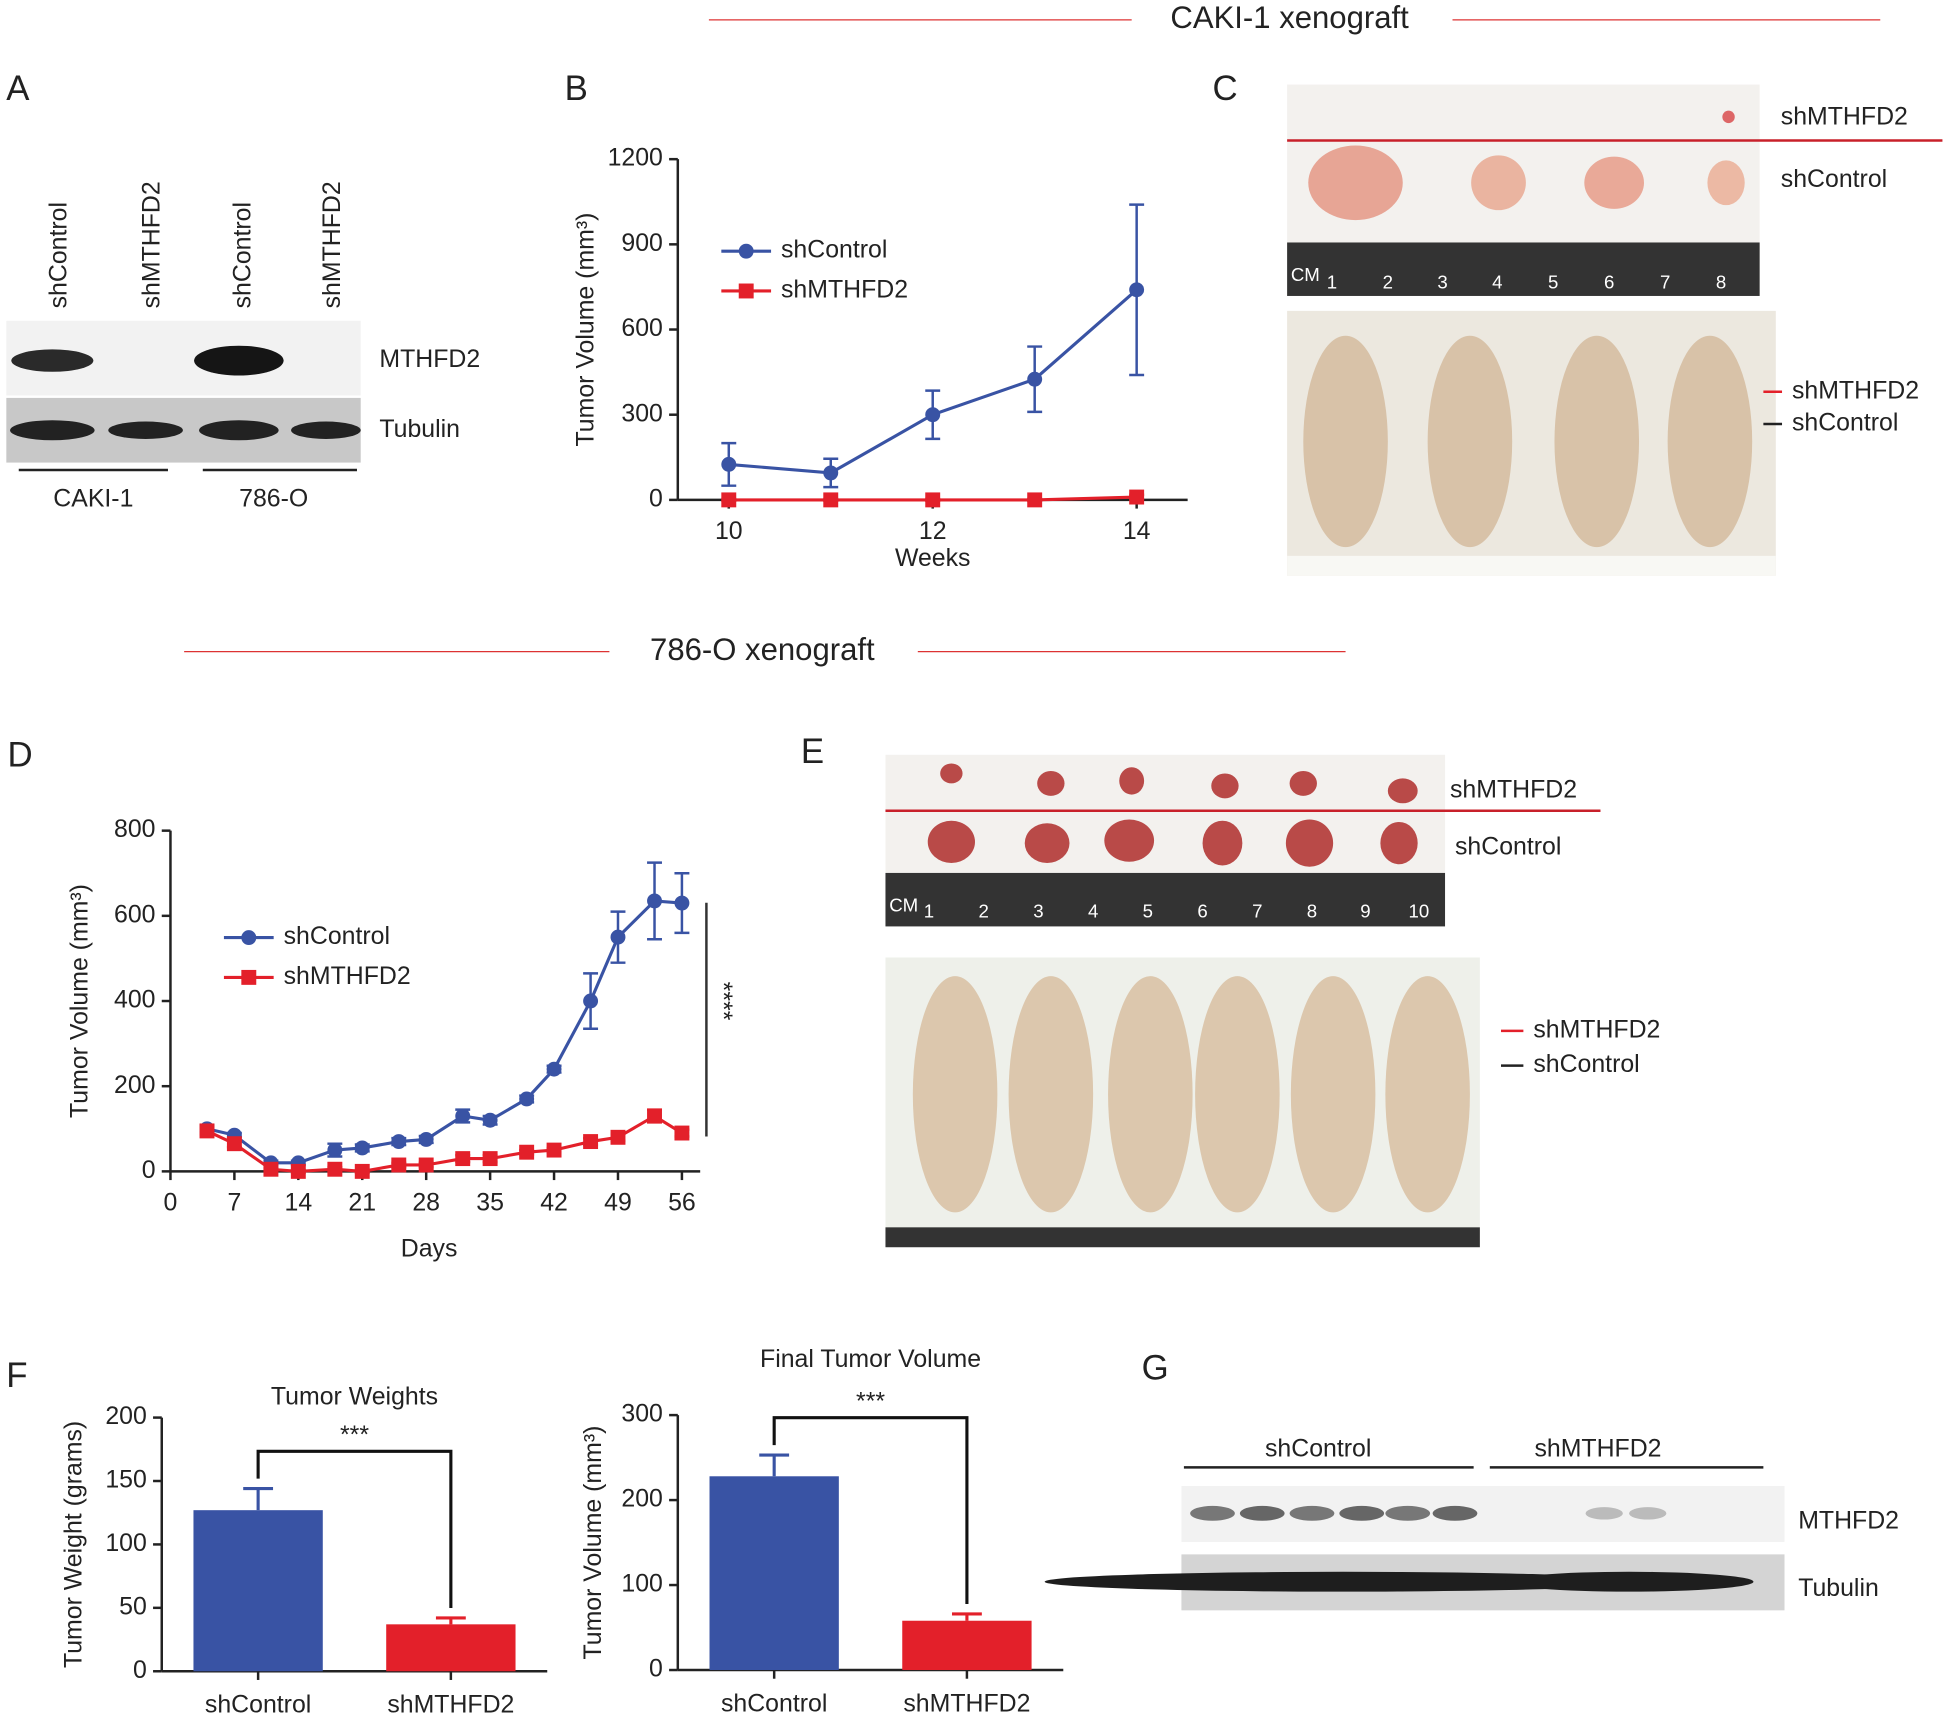 This screenshot has width=1950, height=1721. What do you see at coordinates (354, 1396) in the screenshot?
I see `chart-title: Tumor Weights` at bounding box center [354, 1396].